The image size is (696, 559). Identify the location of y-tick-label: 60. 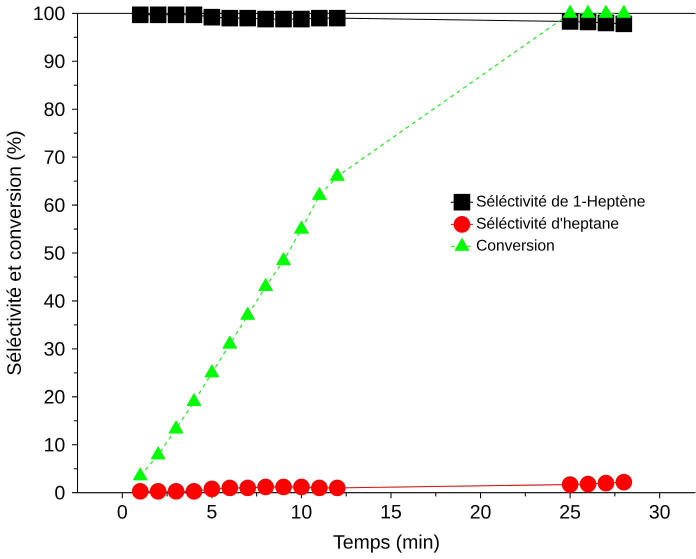
(54, 205).